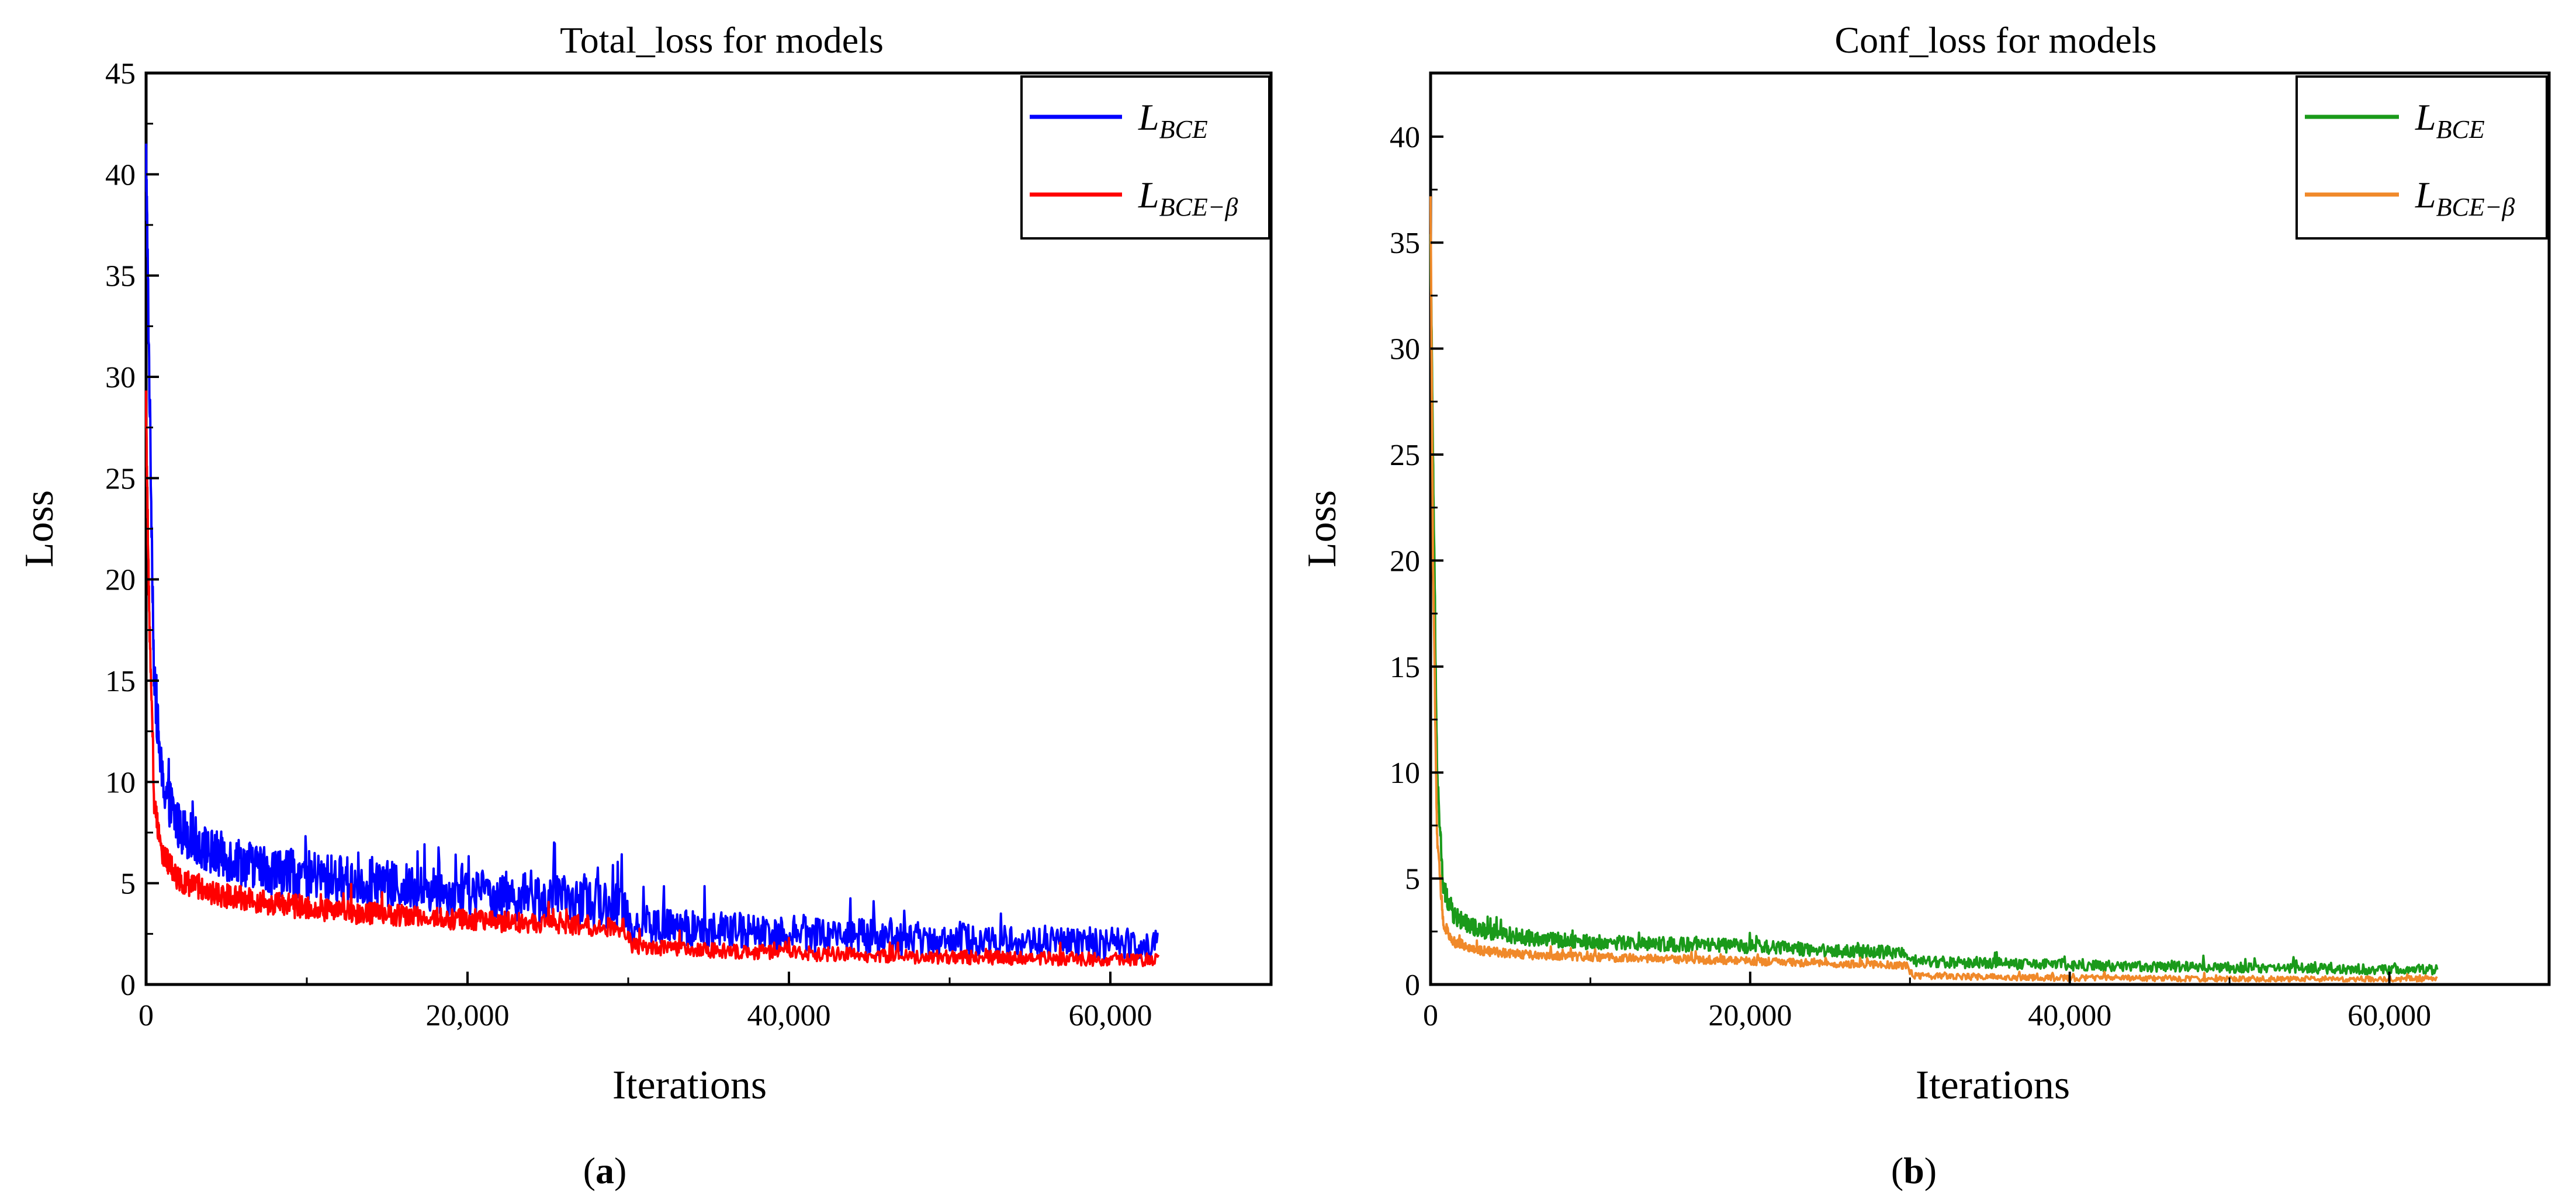 The height and width of the screenshot is (1203, 2576). Describe the element at coordinates (605, 1170) in the screenshot. I see `panel-caption: (a)` at that location.